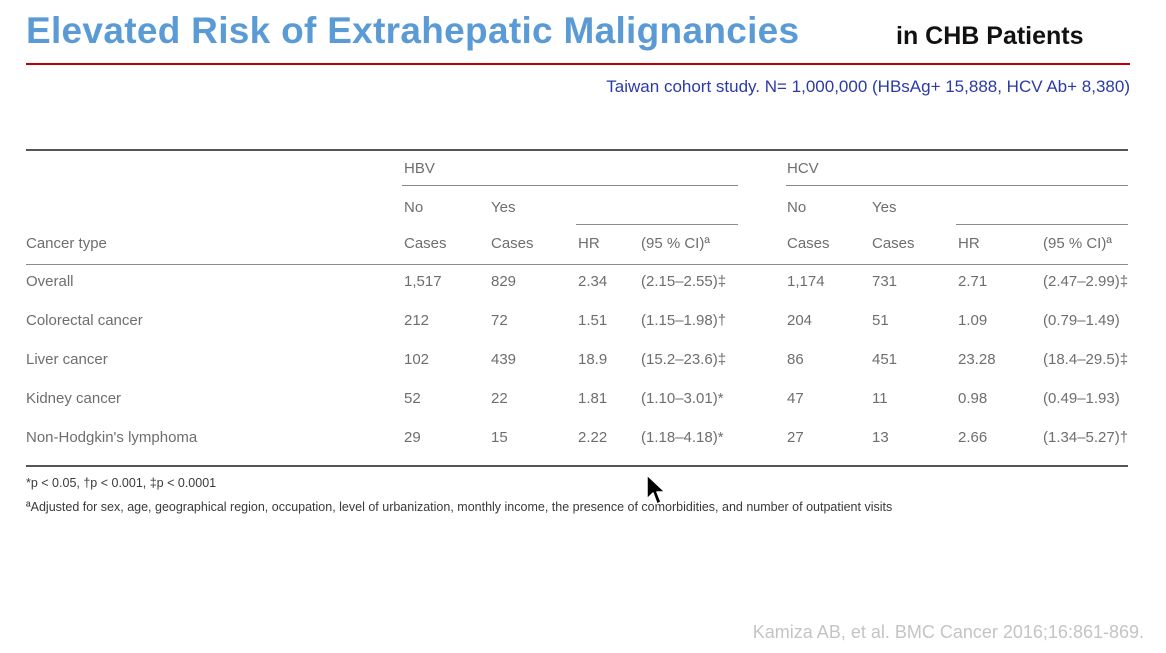  Describe the element at coordinates (593, 359) in the screenshot. I see `cell-hbv-hr: 18.9` at that location.